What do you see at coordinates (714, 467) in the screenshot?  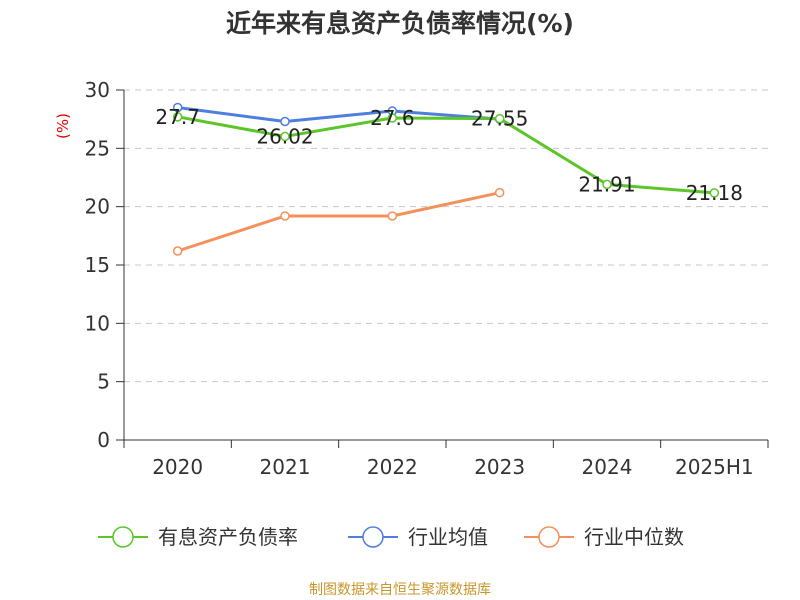 I see `x-tick-label: 2025H1` at bounding box center [714, 467].